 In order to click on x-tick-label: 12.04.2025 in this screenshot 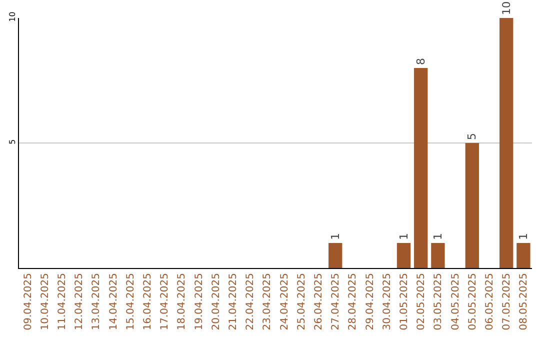, I will do `click(80, 301)`.